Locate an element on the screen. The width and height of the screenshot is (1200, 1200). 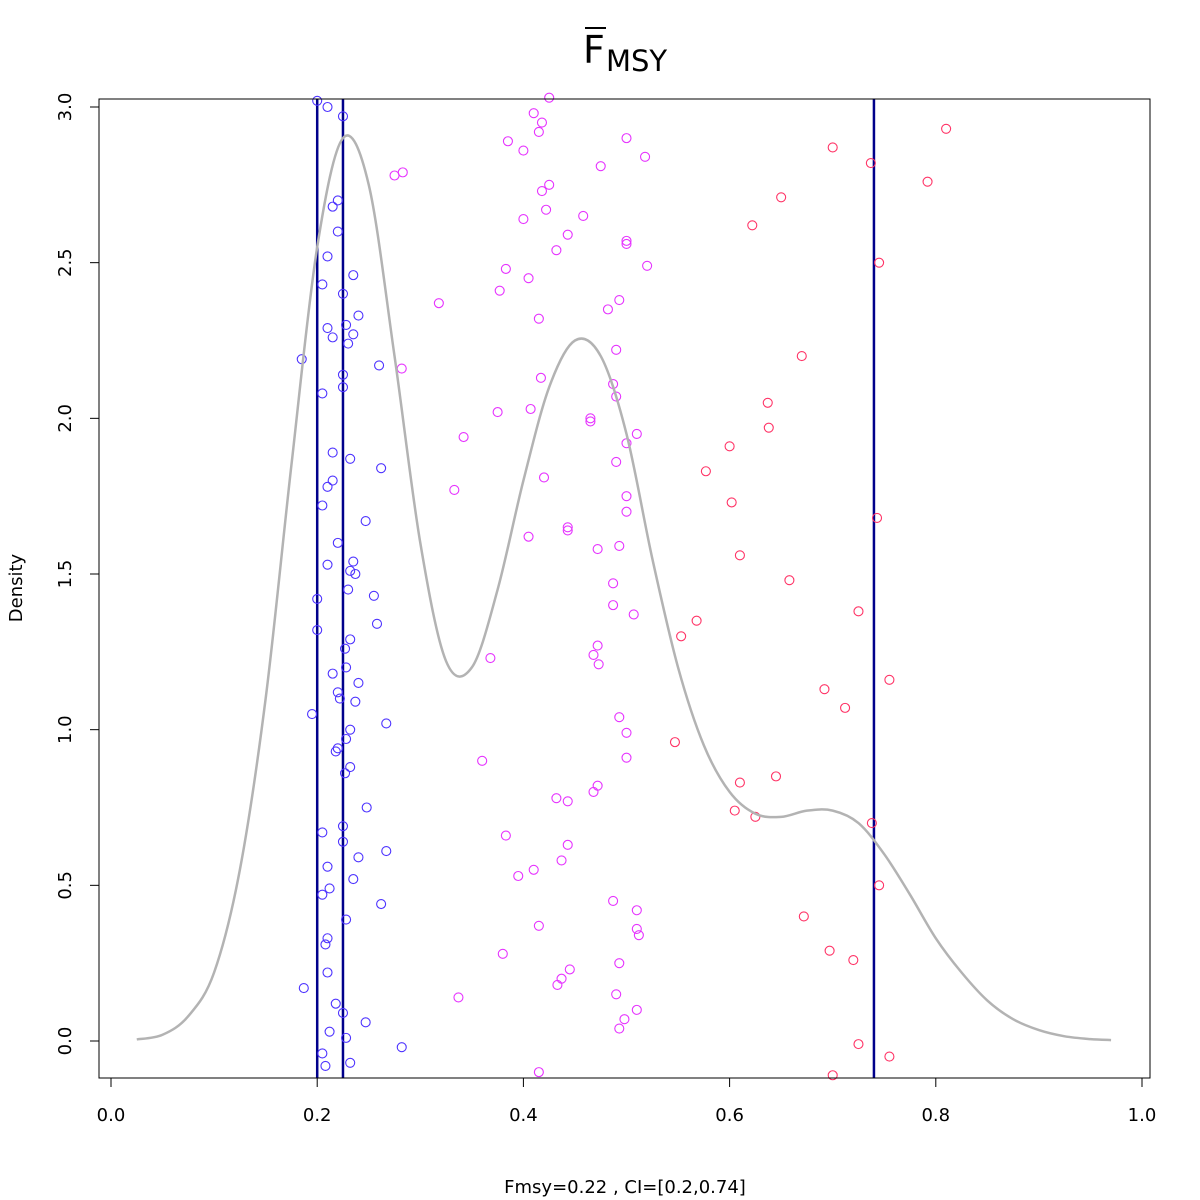
chart-title: F MSY is located at coordinates (625, 52).